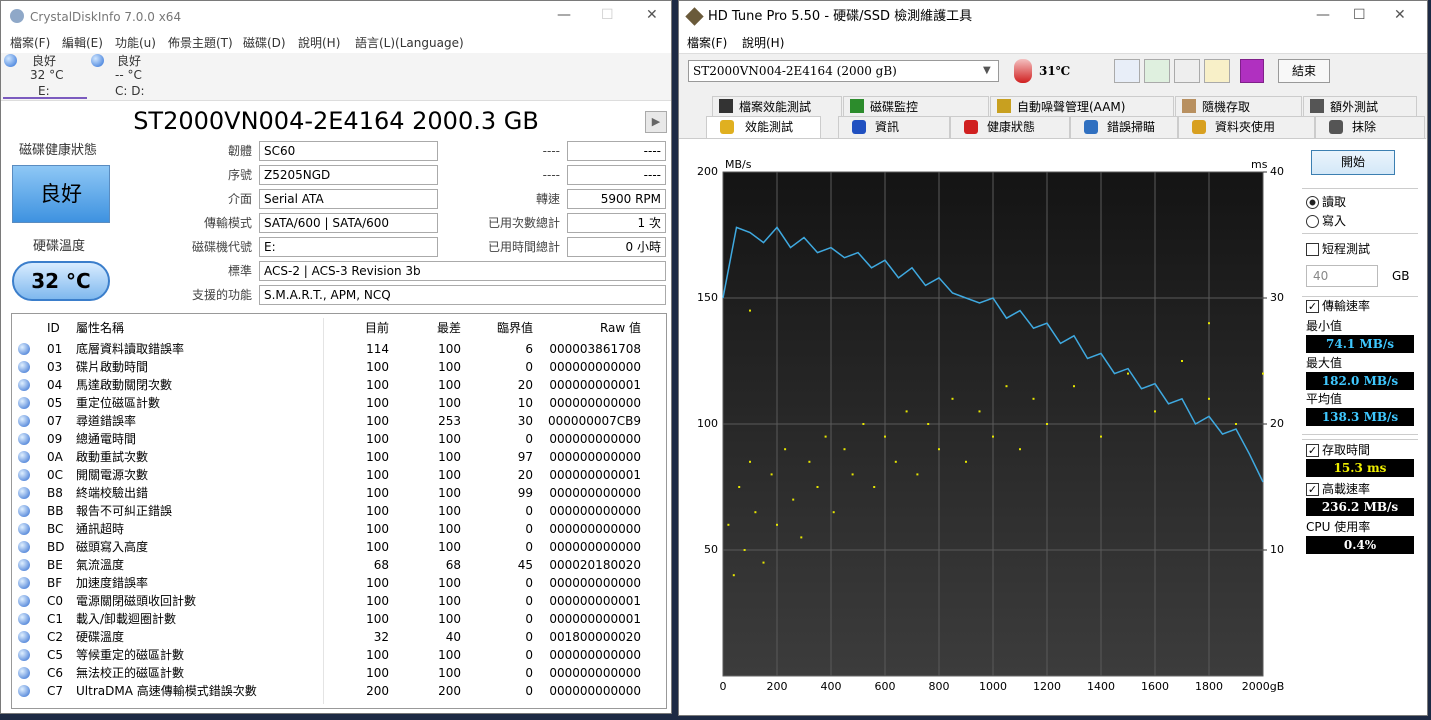  I want to click on readout-value: 15.3 ms, so click(1360, 468).